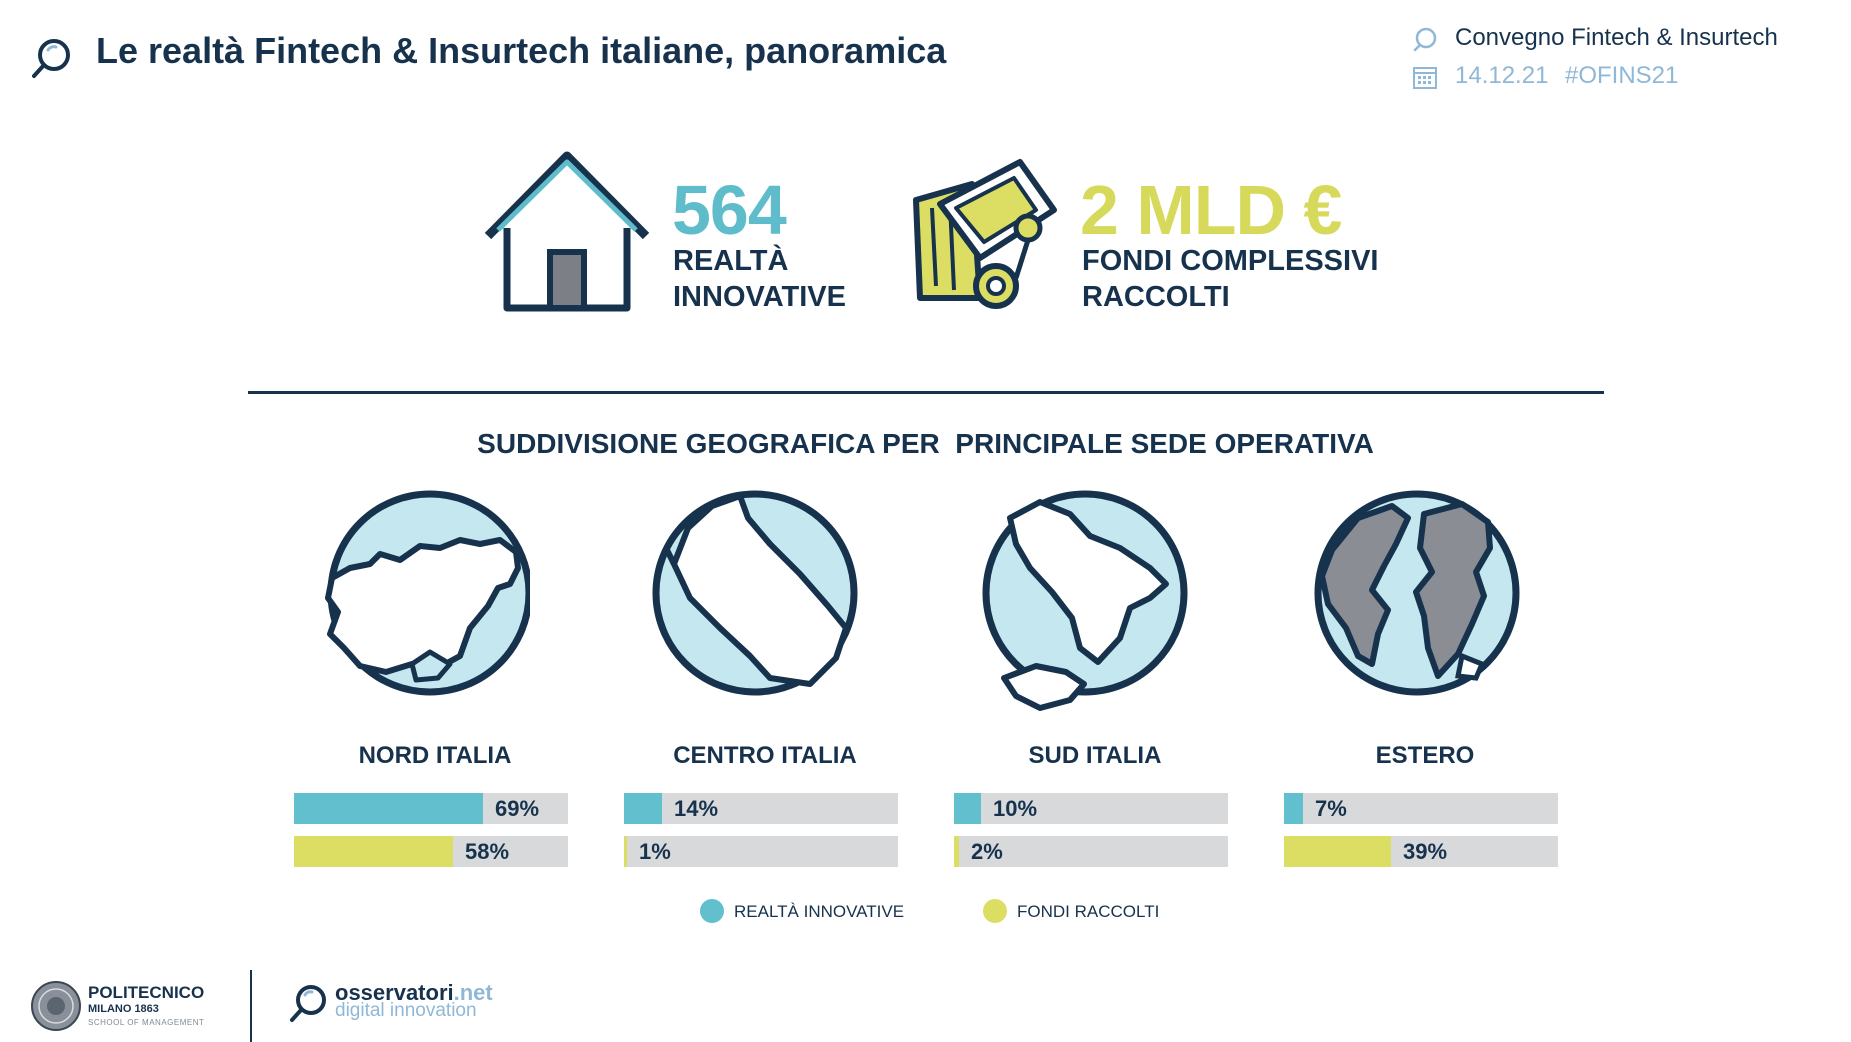 The height and width of the screenshot is (1042, 1851). I want to click on legend-label-funds: FONDI RACCOLTI, so click(1088, 911).